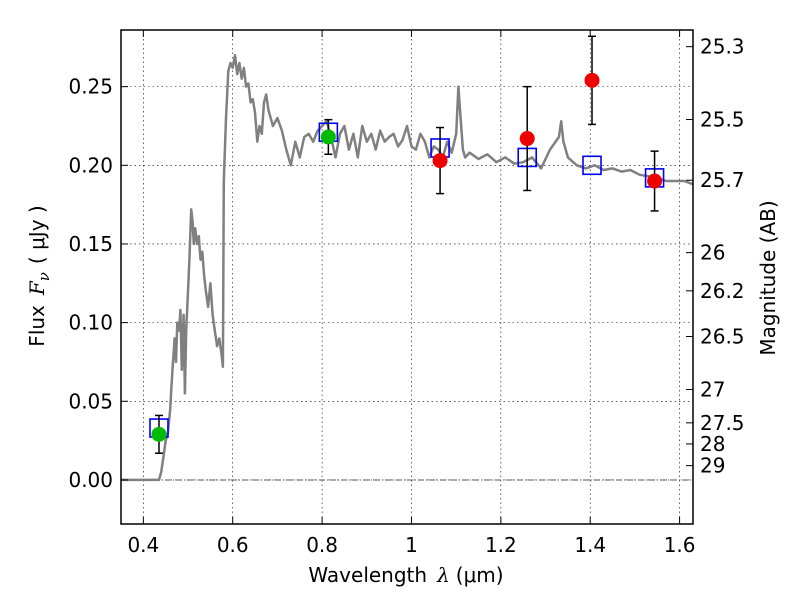  What do you see at coordinates (90, 165) in the screenshot?
I see `y-tick-label: 0.20` at bounding box center [90, 165].